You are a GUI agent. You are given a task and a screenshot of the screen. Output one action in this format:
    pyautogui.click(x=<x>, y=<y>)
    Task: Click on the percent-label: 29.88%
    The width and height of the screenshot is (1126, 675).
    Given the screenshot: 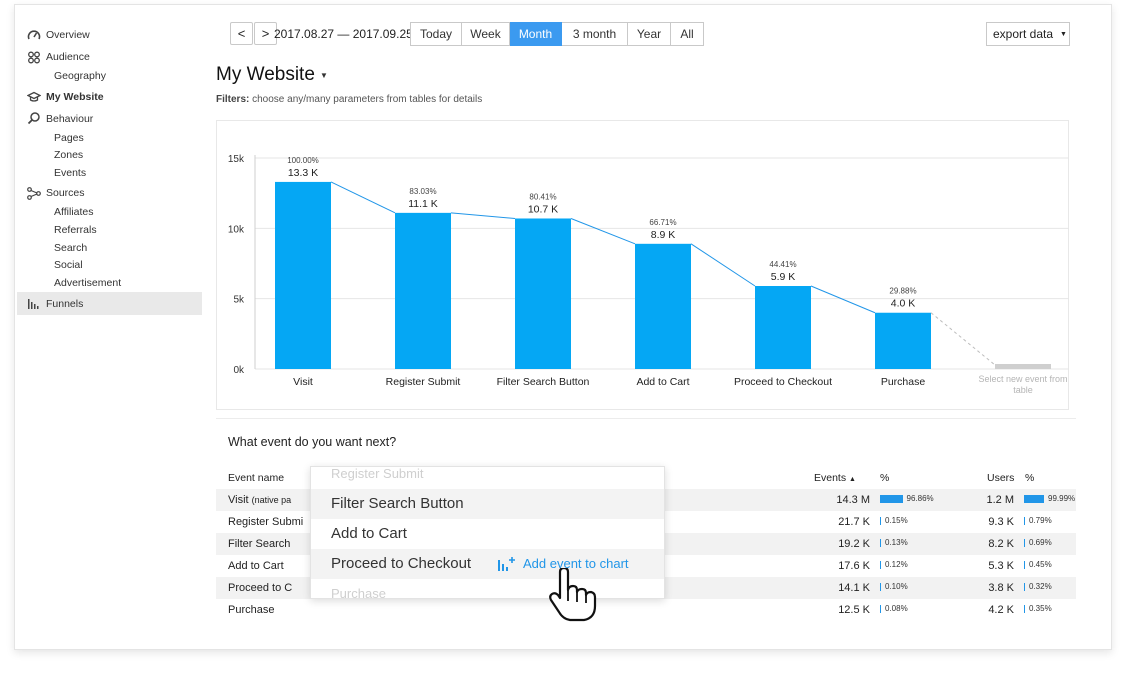 What is the action you would take?
    pyautogui.click(x=902, y=291)
    